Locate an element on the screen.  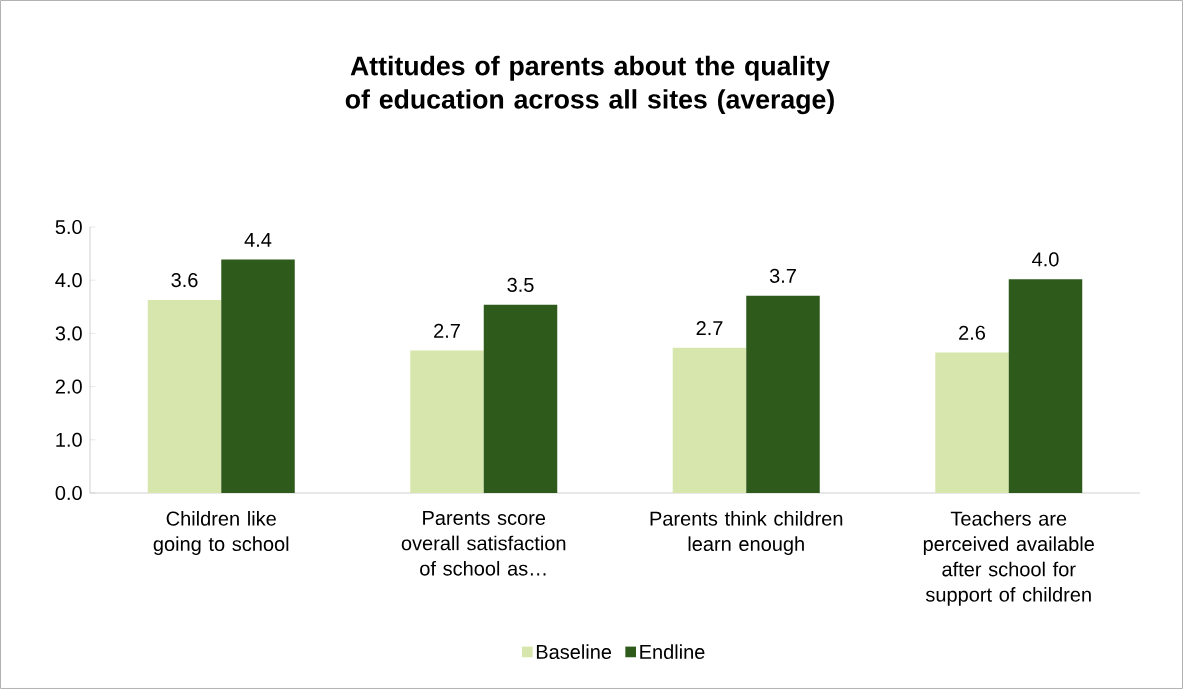
x-tick-label: Parents think children learn enough is located at coordinates (746, 533).